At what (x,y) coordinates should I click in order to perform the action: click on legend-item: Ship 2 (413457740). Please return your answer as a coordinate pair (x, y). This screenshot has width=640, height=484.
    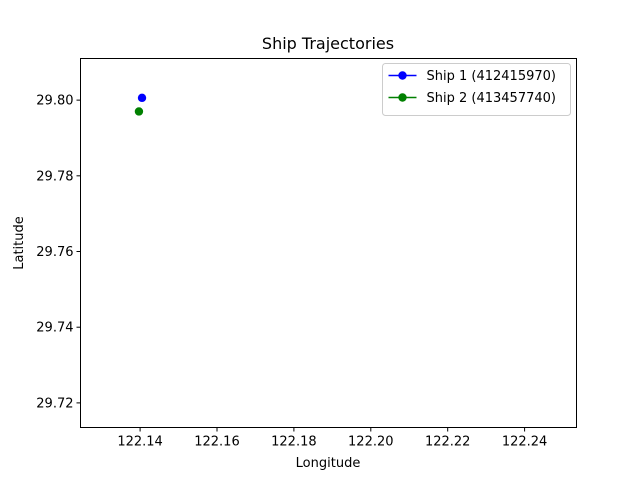
    Looking at the image, I should click on (472, 98).